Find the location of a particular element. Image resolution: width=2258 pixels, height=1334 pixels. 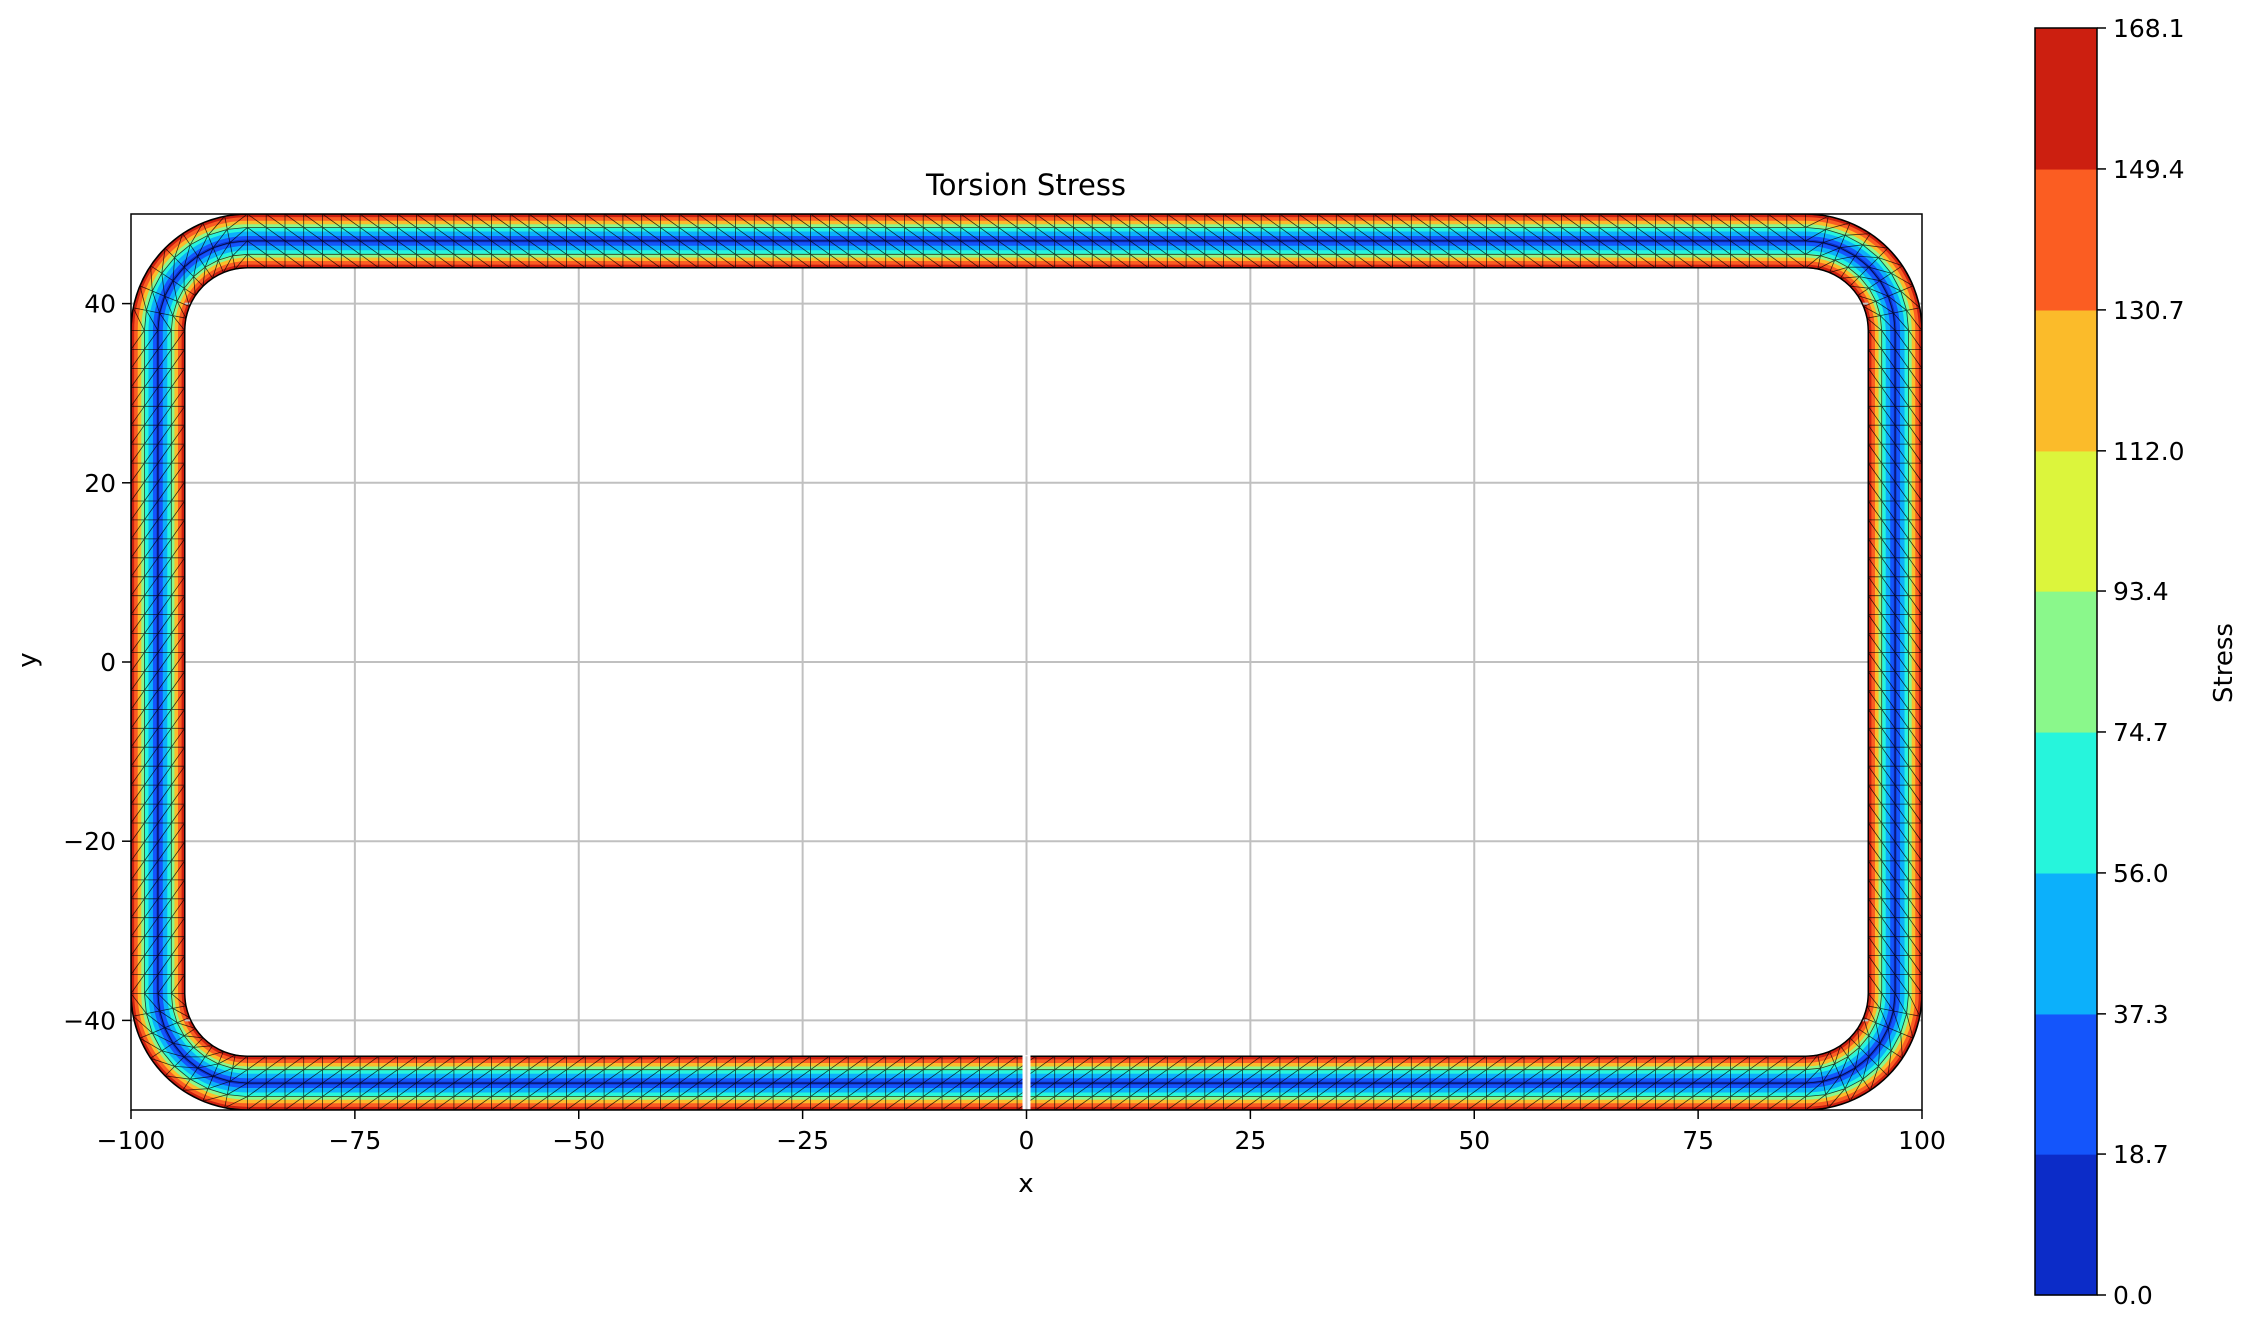

colorbar-tick-label: 93.4 is located at coordinates (2141, 591).